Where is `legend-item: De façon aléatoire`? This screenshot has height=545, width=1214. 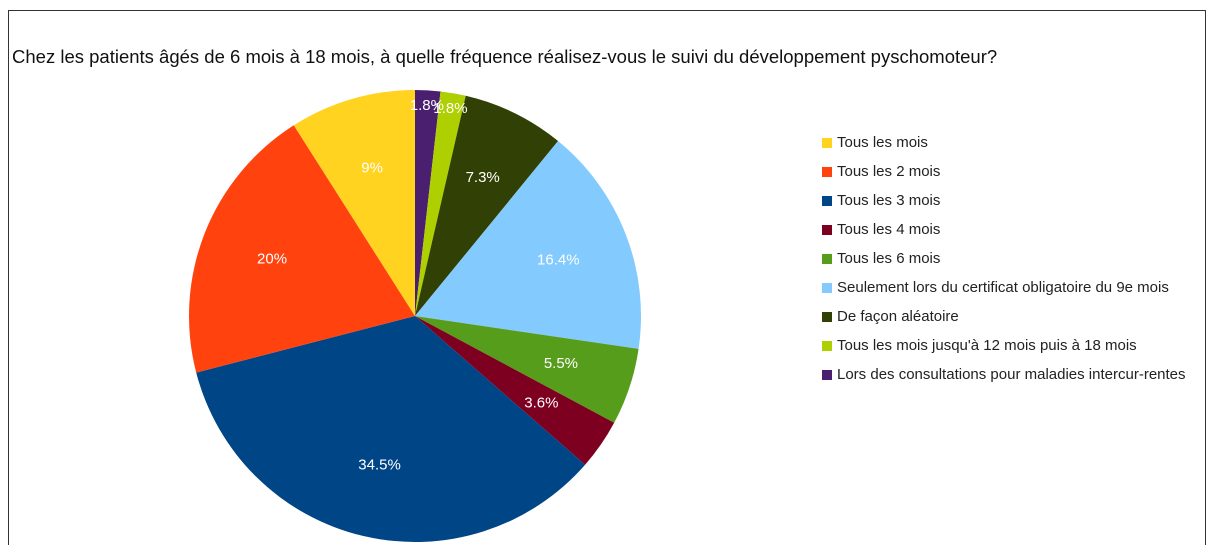 legend-item: De façon aléatoire is located at coordinates (1012, 316).